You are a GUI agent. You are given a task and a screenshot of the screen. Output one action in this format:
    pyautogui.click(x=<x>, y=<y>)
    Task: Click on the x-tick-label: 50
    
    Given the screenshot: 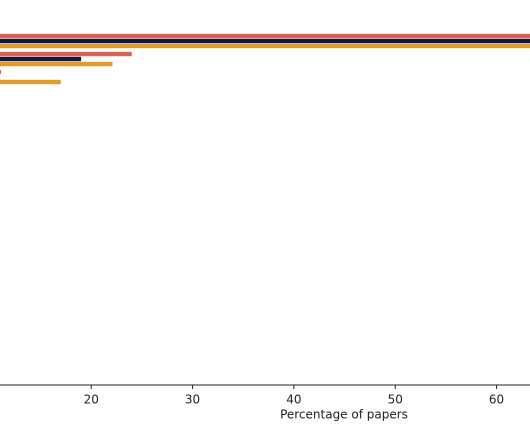 What is the action you would take?
    pyautogui.click(x=395, y=400)
    